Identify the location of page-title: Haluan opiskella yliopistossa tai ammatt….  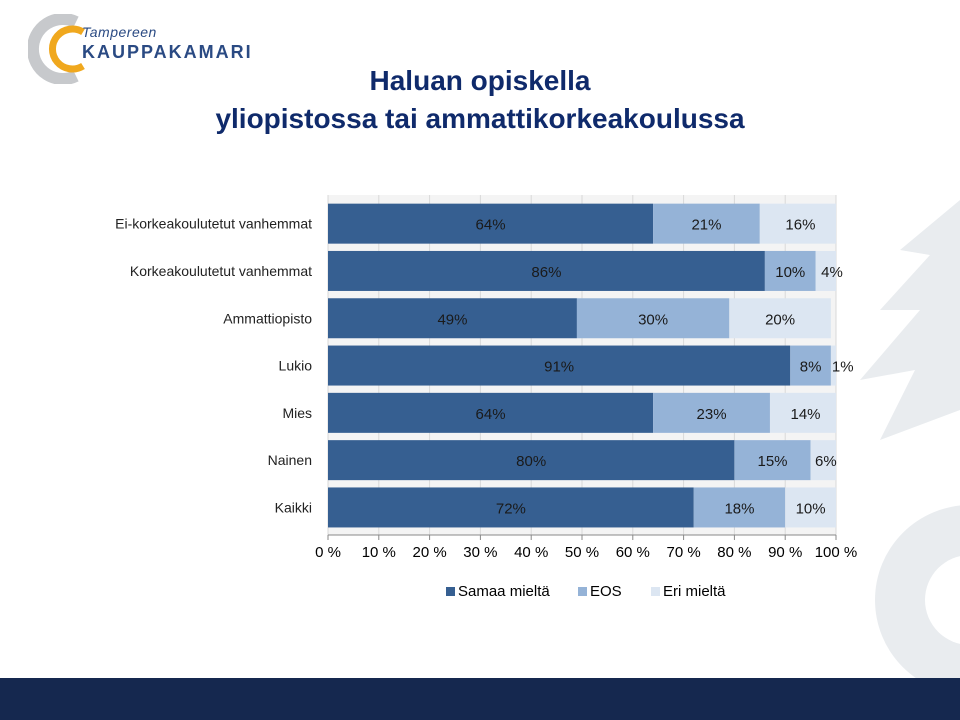
(480, 100).